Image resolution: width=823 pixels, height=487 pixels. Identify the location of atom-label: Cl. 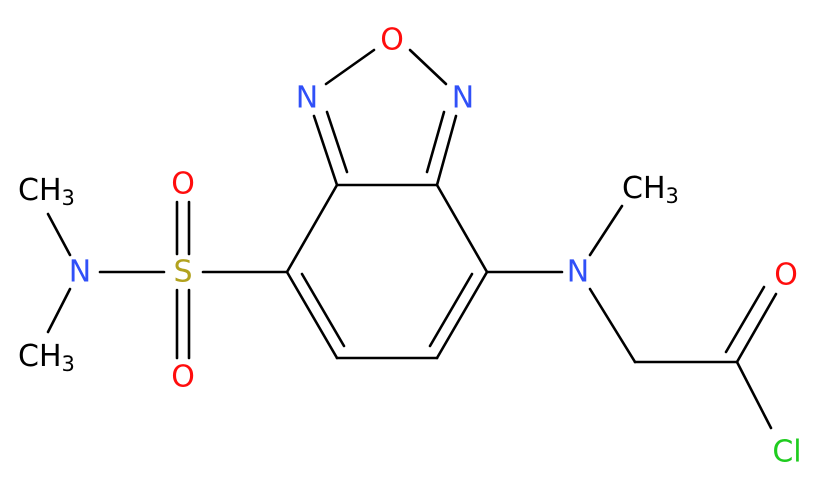
(786, 452).